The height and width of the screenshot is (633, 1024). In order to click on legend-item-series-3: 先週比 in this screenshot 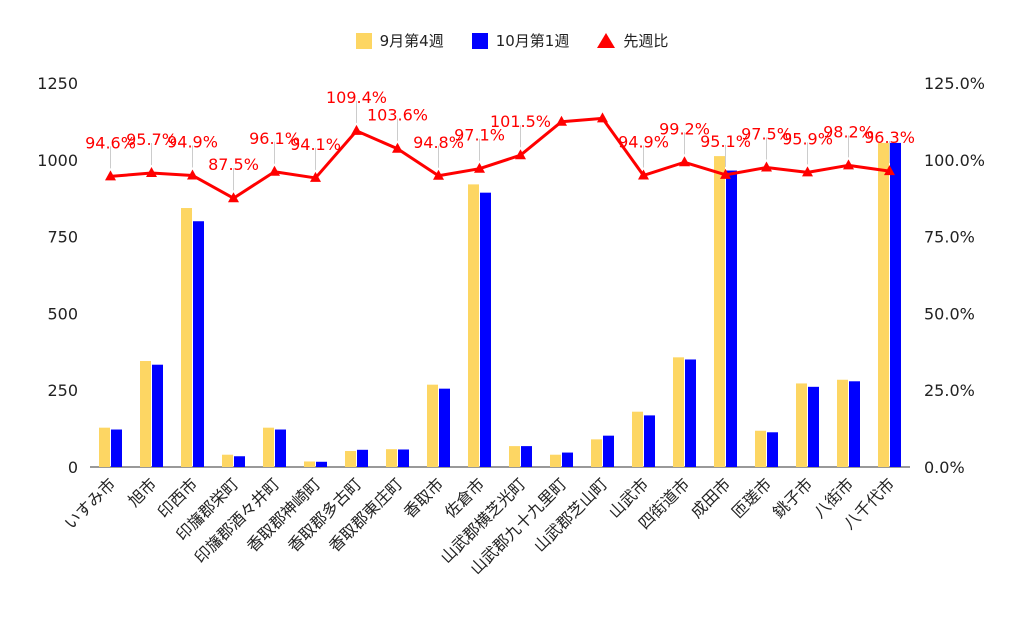, I will do `click(632, 40)`.